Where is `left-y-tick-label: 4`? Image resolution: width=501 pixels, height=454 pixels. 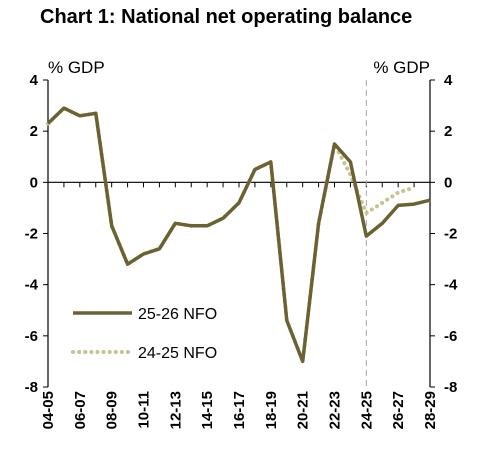 left-y-tick-label: 4 is located at coordinates (34, 80).